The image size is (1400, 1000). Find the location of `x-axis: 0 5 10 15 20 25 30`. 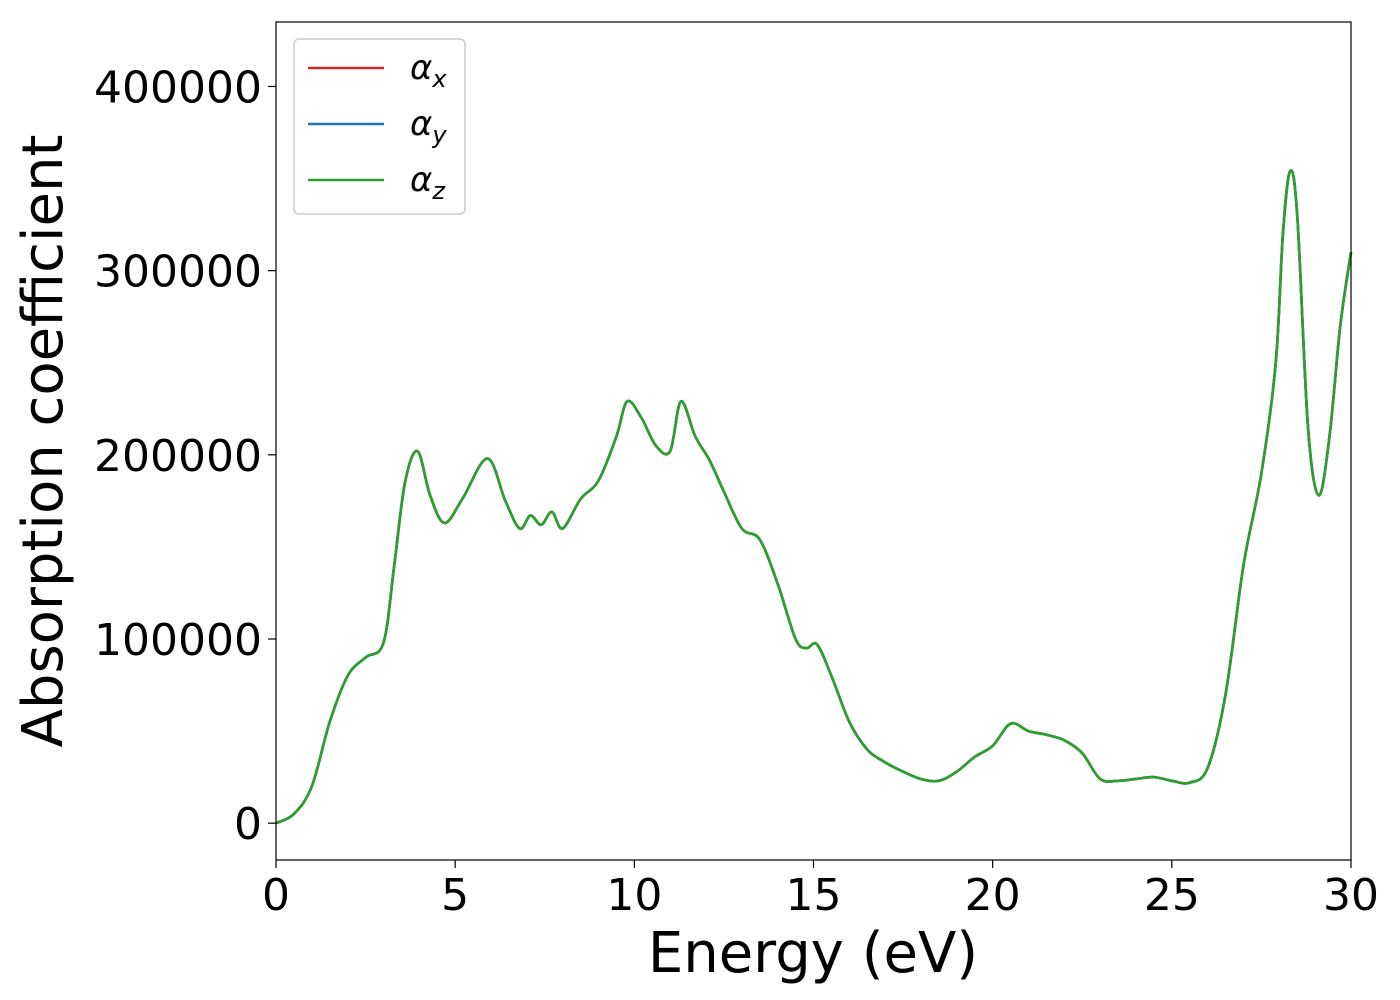

x-axis: 0 5 10 15 20 25 30 is located at coordinates (820, 890).